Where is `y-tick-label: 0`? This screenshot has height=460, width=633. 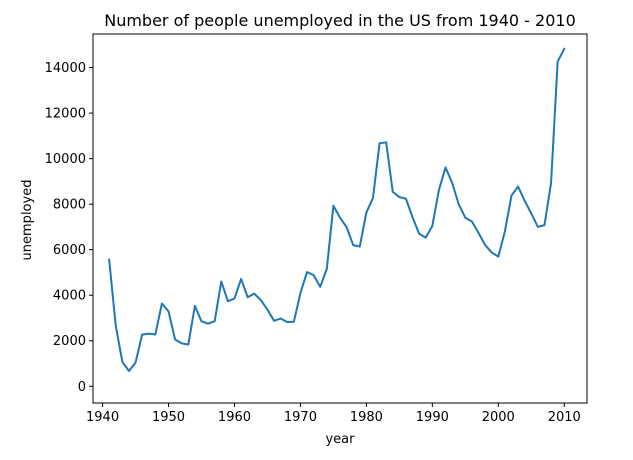 y-tick-label: 0 is located at coordinates (82, 387).